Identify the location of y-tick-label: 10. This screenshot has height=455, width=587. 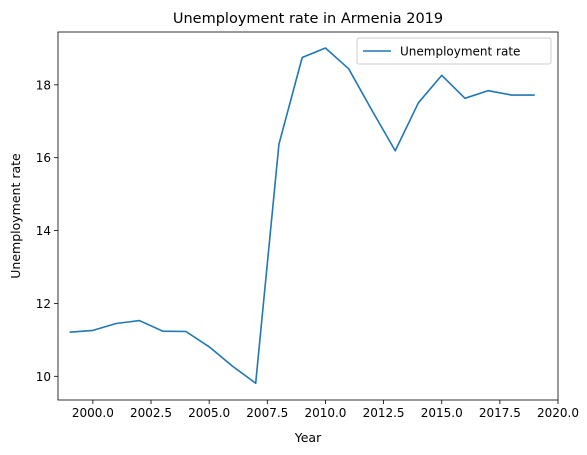
(43, 377).